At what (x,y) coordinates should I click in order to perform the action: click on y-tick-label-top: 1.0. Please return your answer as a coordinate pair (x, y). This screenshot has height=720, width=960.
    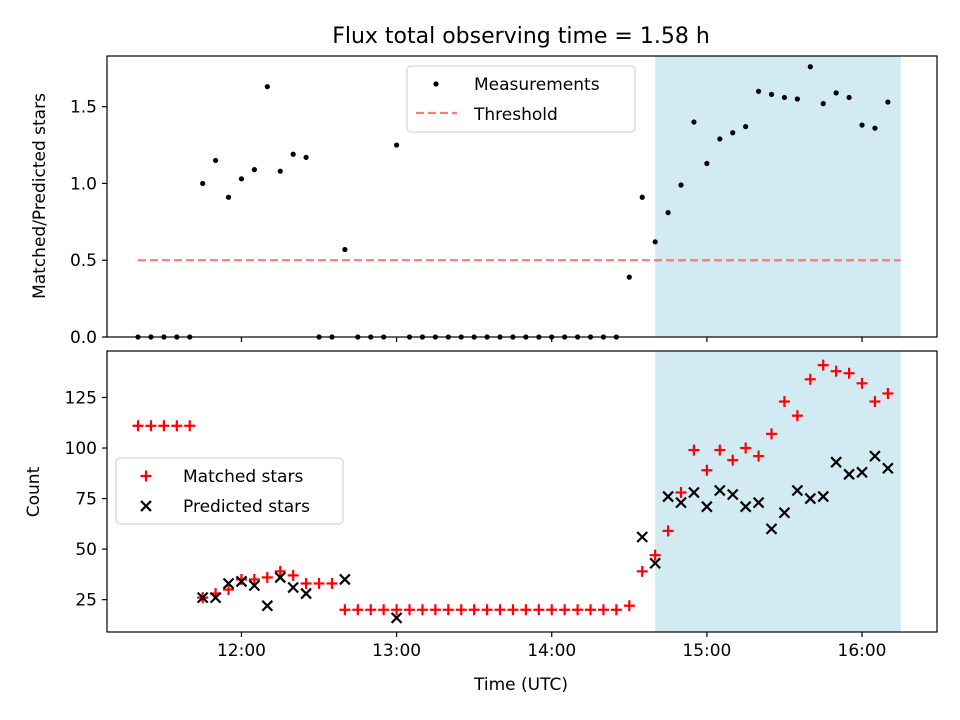
    Looking at the image, I should click on (83, 184).